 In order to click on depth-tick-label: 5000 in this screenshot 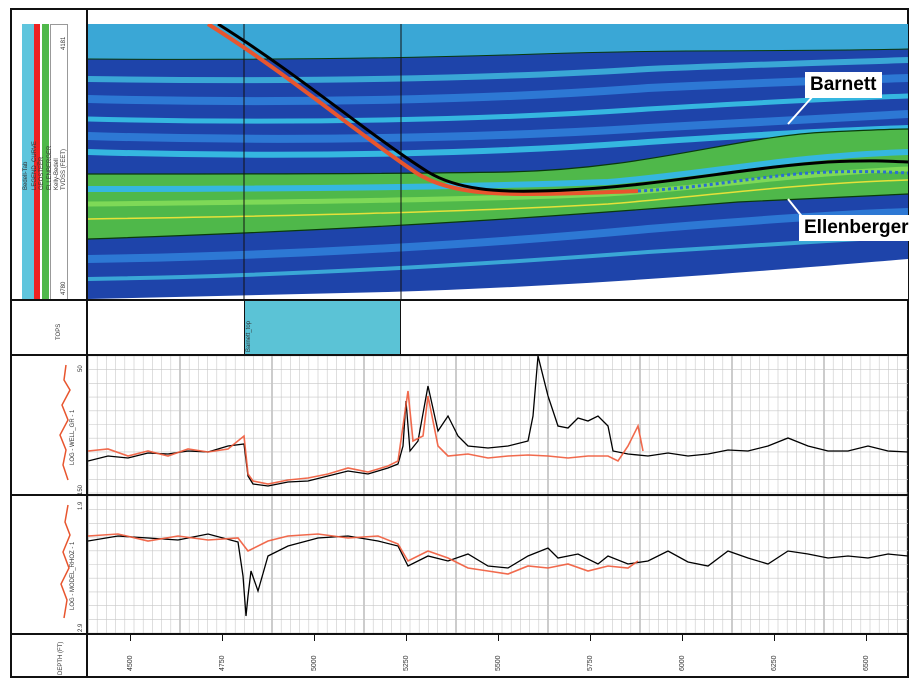, I will do `click(314, 663)`.